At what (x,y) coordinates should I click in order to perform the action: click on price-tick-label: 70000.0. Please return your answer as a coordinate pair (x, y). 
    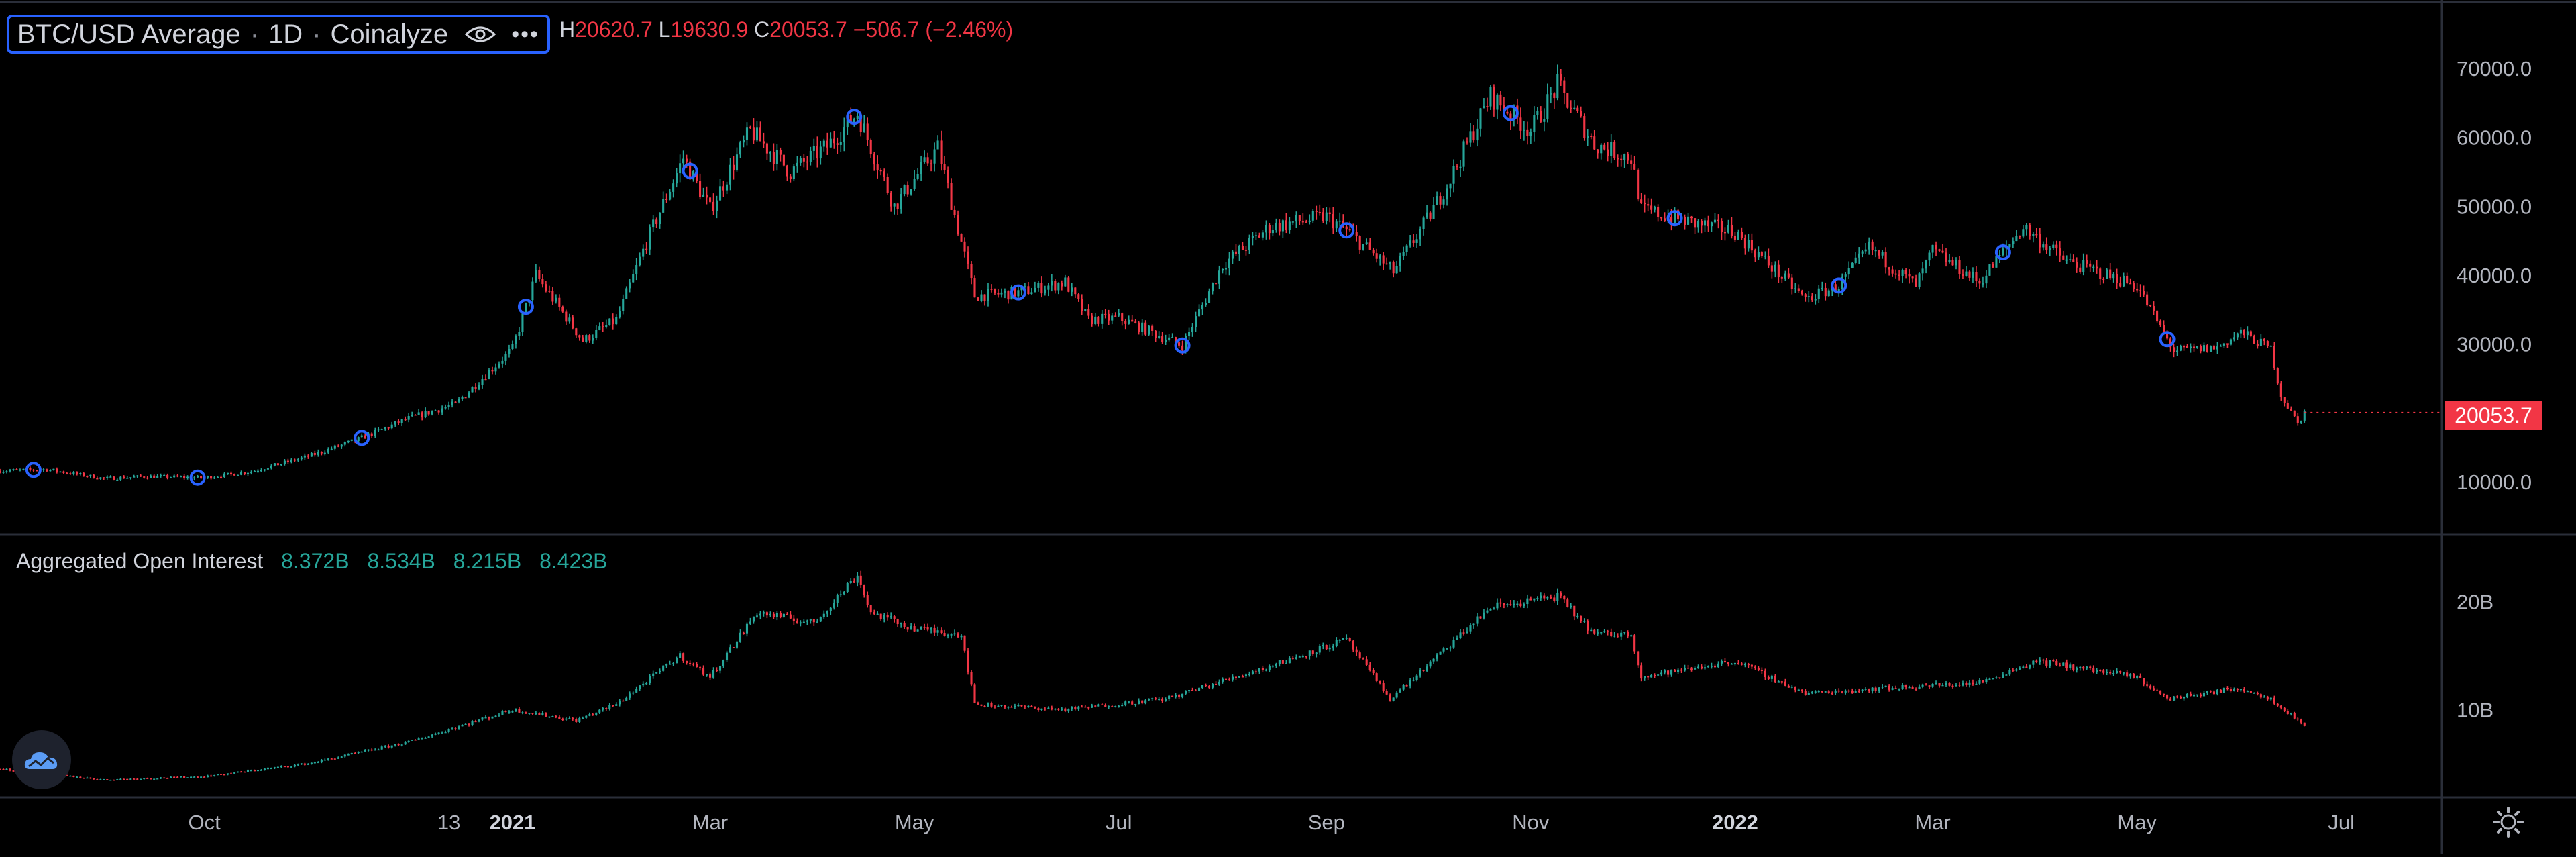
    Looking at the image, I should click on (2494, 69).